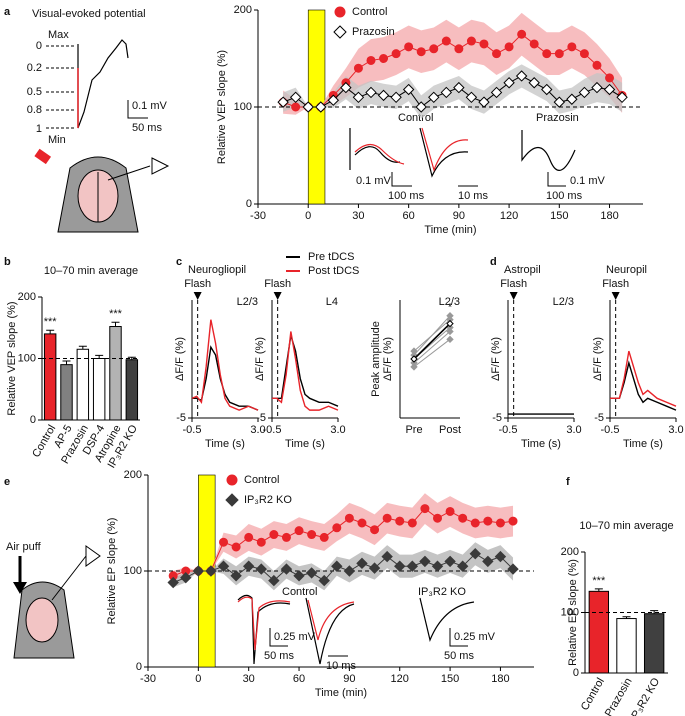 This screenshot has width=685, height=716. What do you see at coordinates (493, 262) in the screenshot?
I see `panel-letter: d` at bounding box center [493, 262].